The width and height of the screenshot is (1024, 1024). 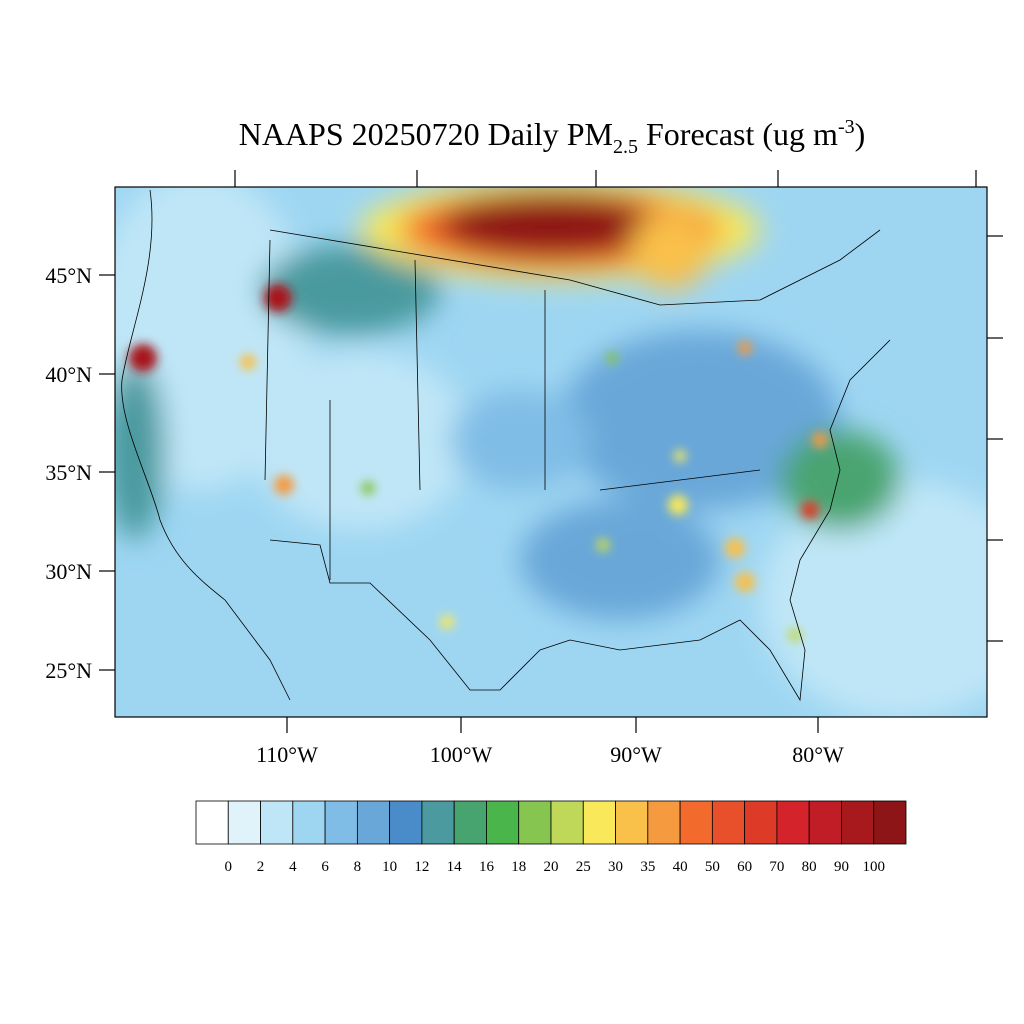 What do you see at coordinates (680, 867) in the screenshot?
I see `colorbar-label: 40` at bounding box center [680, 867].